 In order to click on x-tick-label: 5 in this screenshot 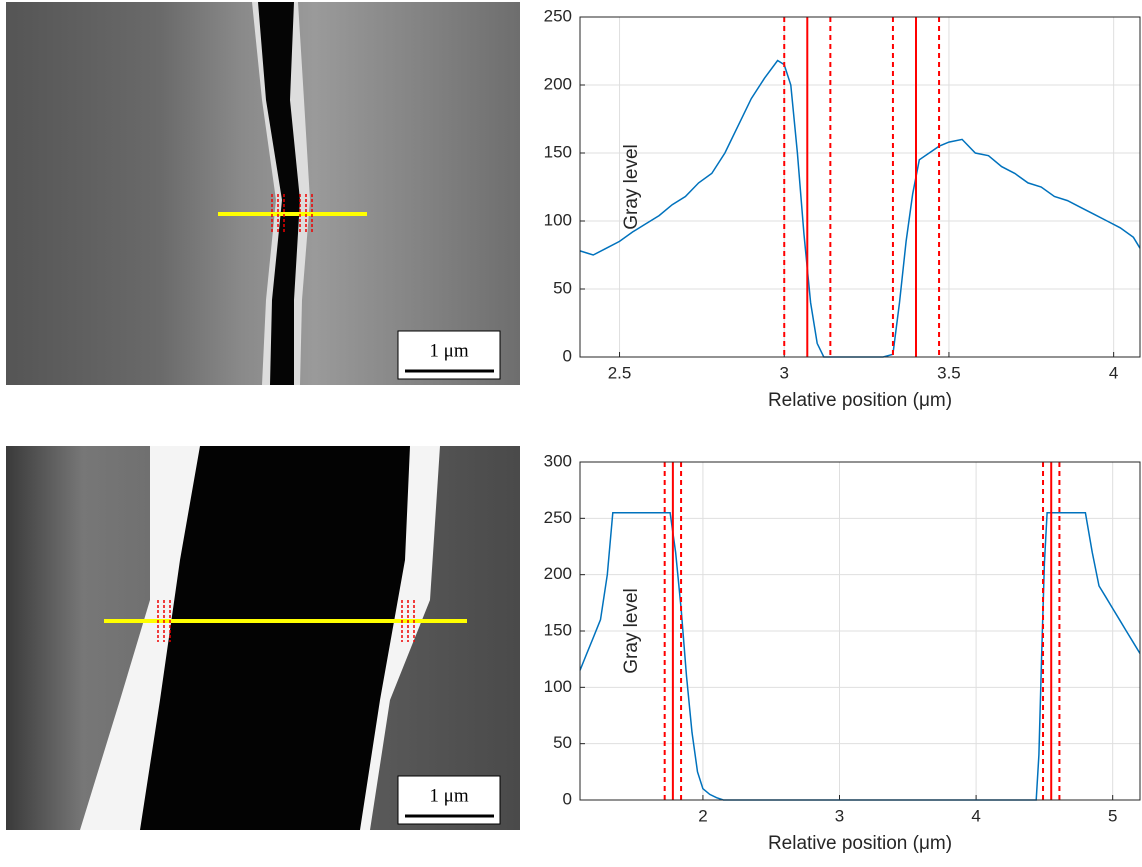, I will do `click(1112, 815)`.